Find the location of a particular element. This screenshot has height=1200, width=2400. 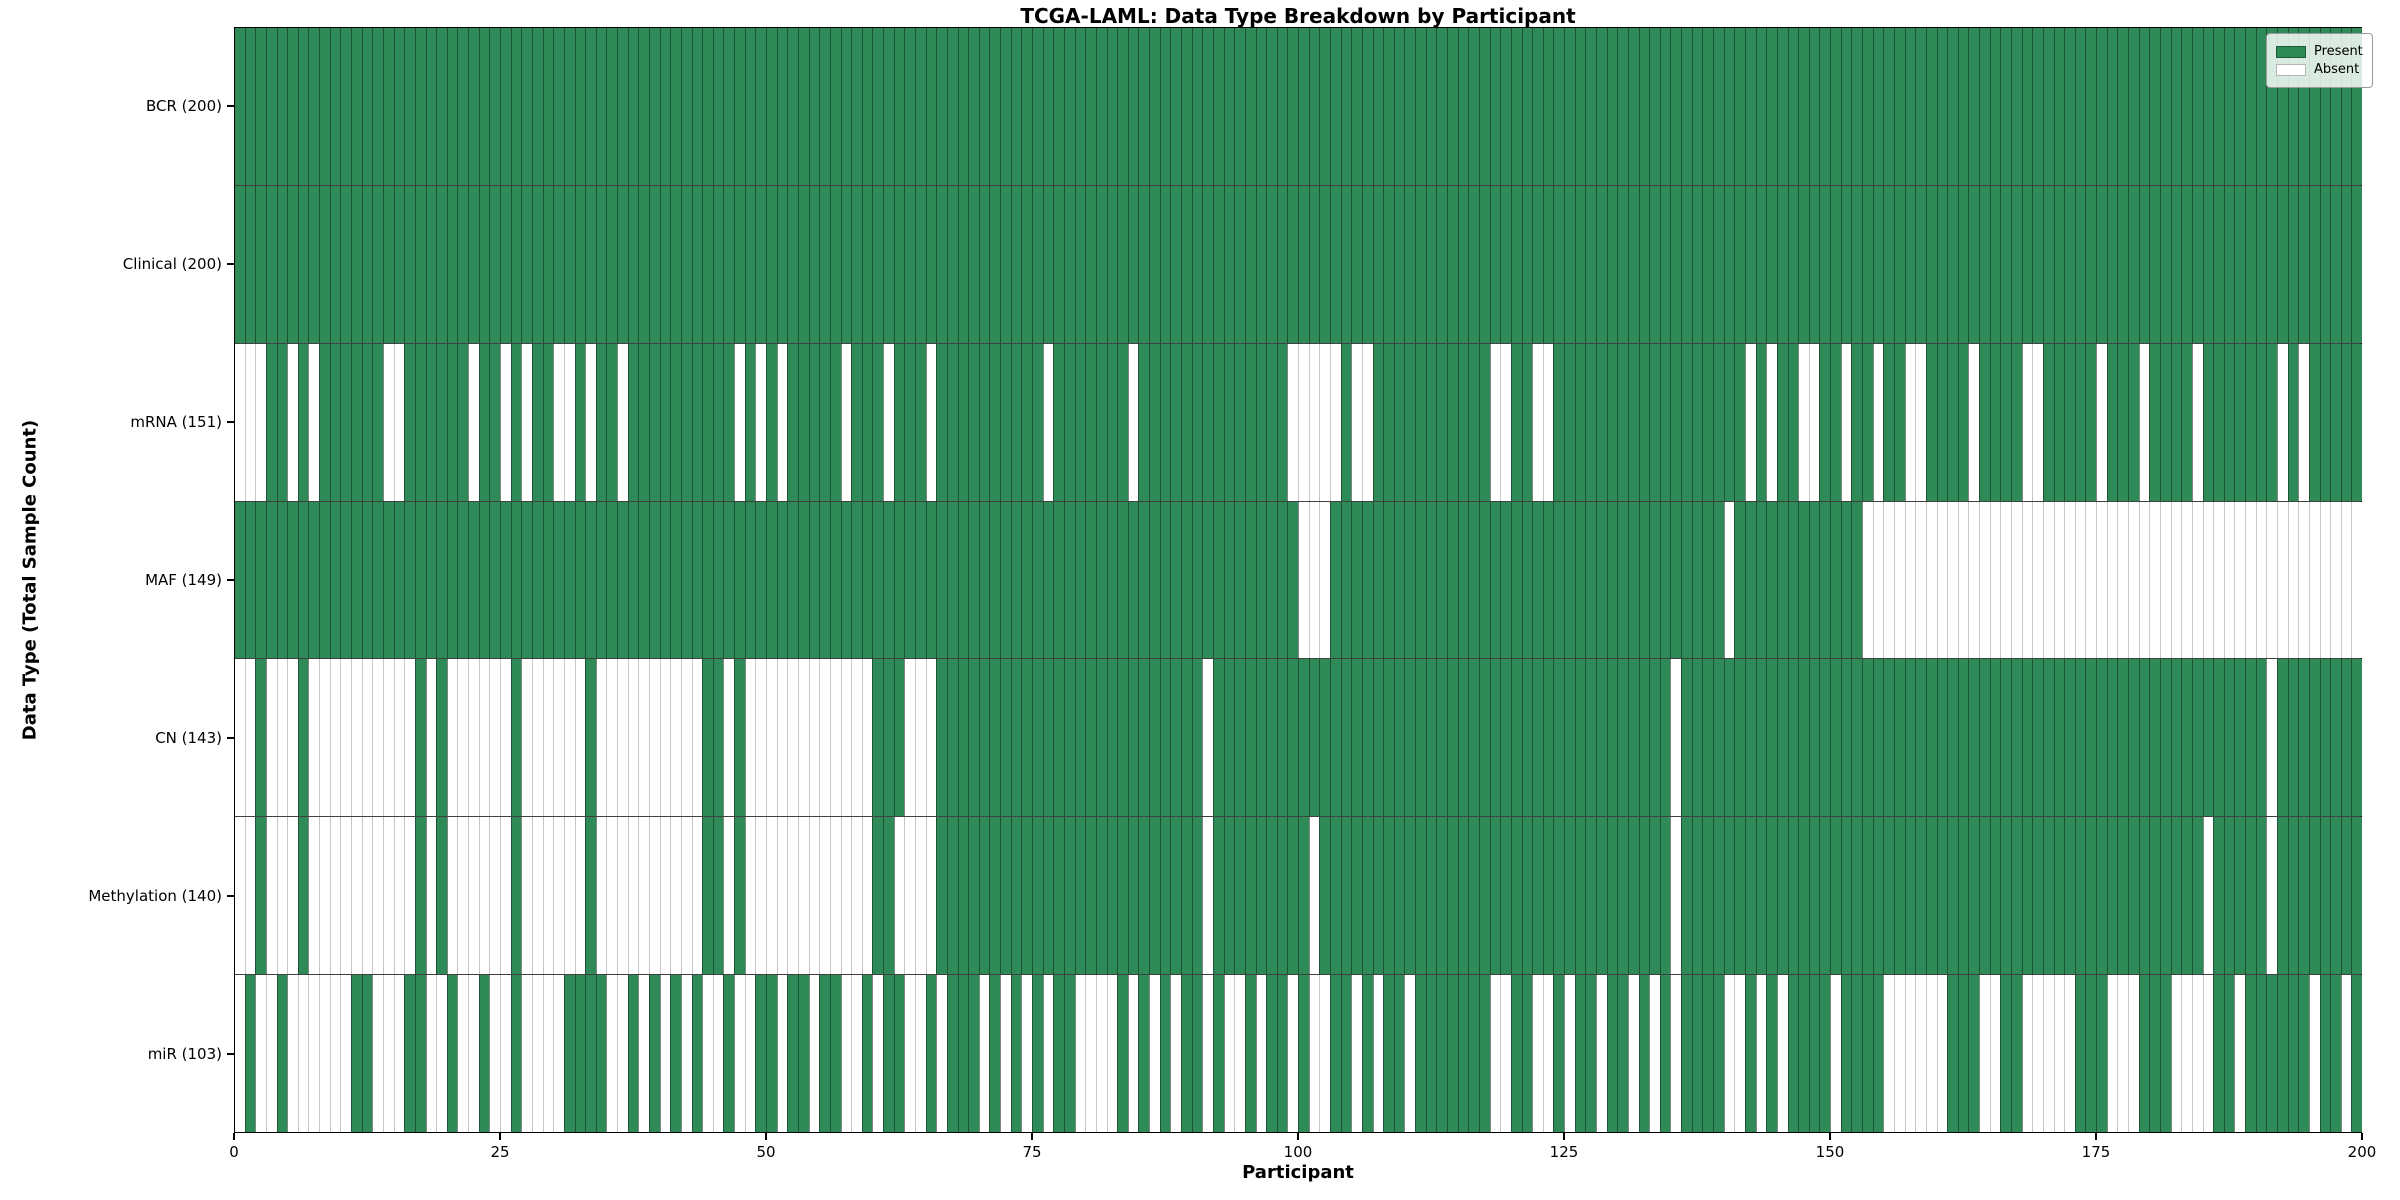

y-axis-tick-label: Clinical (200) is located at coordinates (172, 264).